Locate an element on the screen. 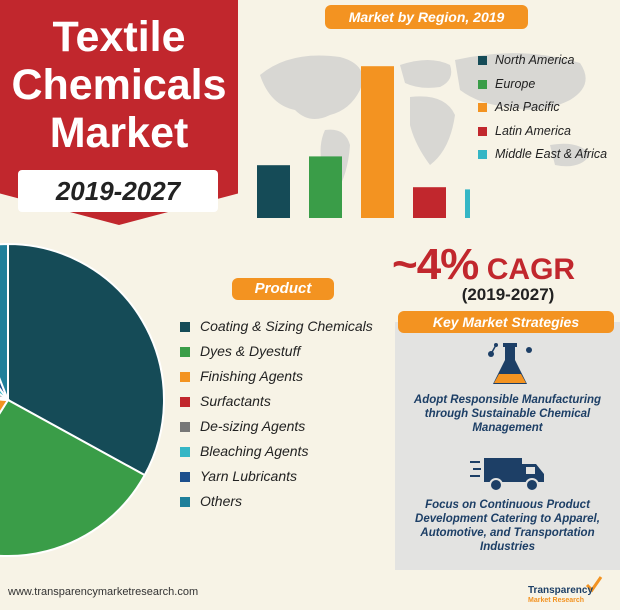 This screenshot has width=620, height=610. brand-logo-icon is located at coordinates (594, 584).